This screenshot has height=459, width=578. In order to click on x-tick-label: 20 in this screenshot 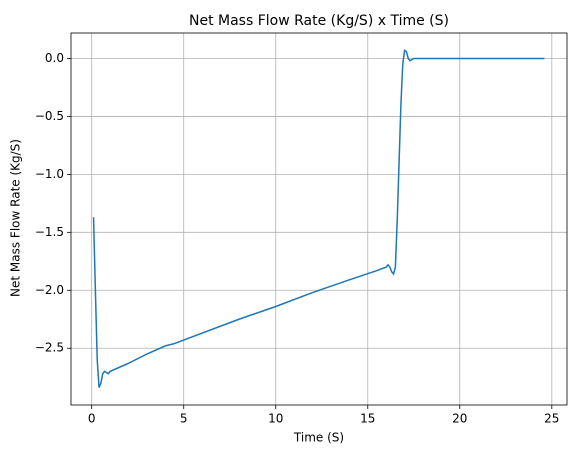, I will do `click(459, 419)`.